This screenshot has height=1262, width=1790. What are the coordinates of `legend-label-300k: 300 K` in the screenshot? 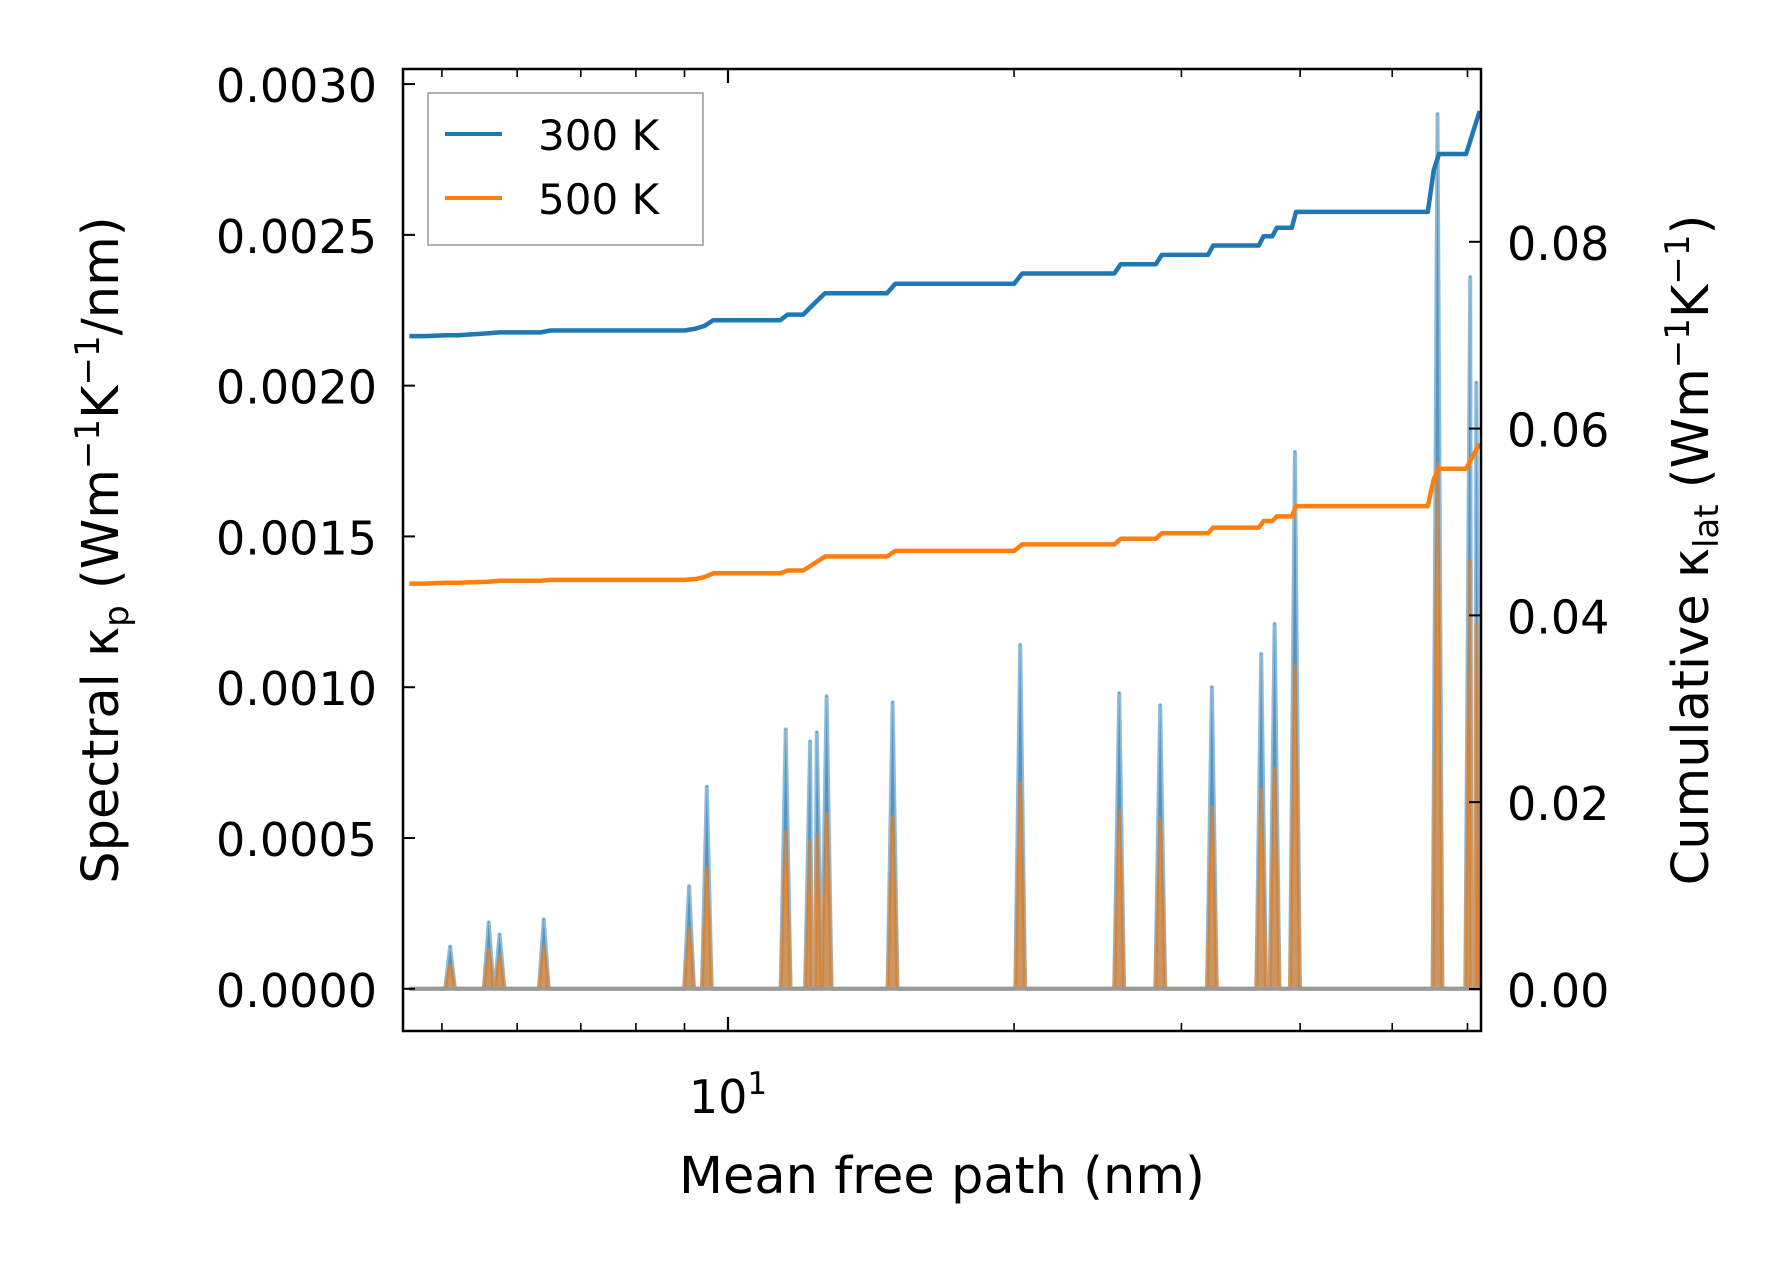 It's located at (599, 135).